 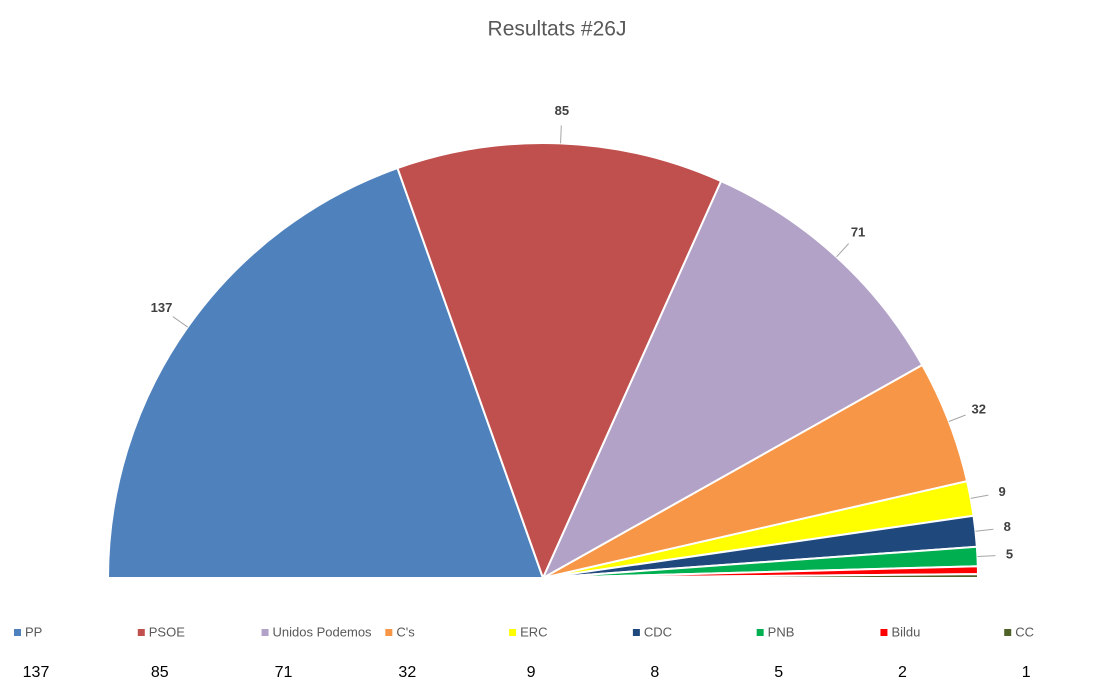 I want to click on legend-value: 1, so click(x=1026, y=672).